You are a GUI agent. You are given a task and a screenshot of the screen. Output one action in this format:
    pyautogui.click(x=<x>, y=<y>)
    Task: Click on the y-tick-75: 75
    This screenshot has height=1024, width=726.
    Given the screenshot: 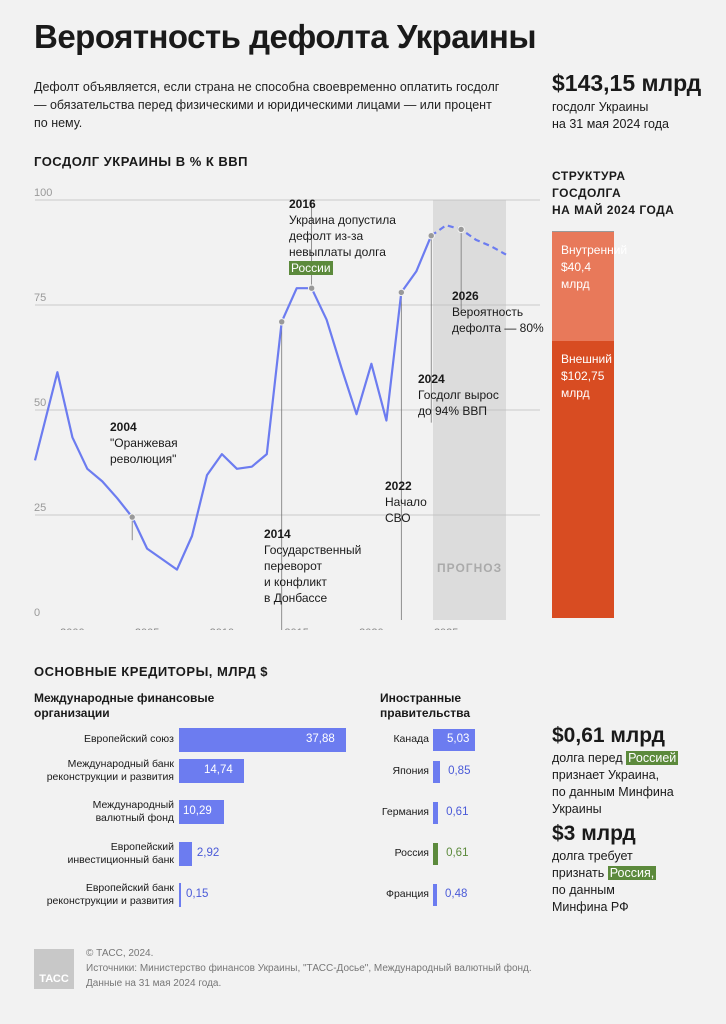 What is the action you would take?
    pyautogui.click(x=40, y=298)
    